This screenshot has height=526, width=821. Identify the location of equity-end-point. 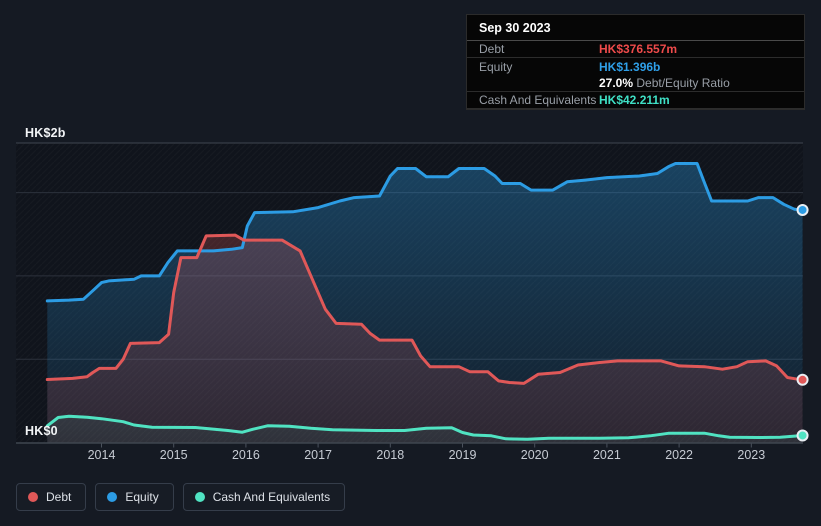
(802, 209).